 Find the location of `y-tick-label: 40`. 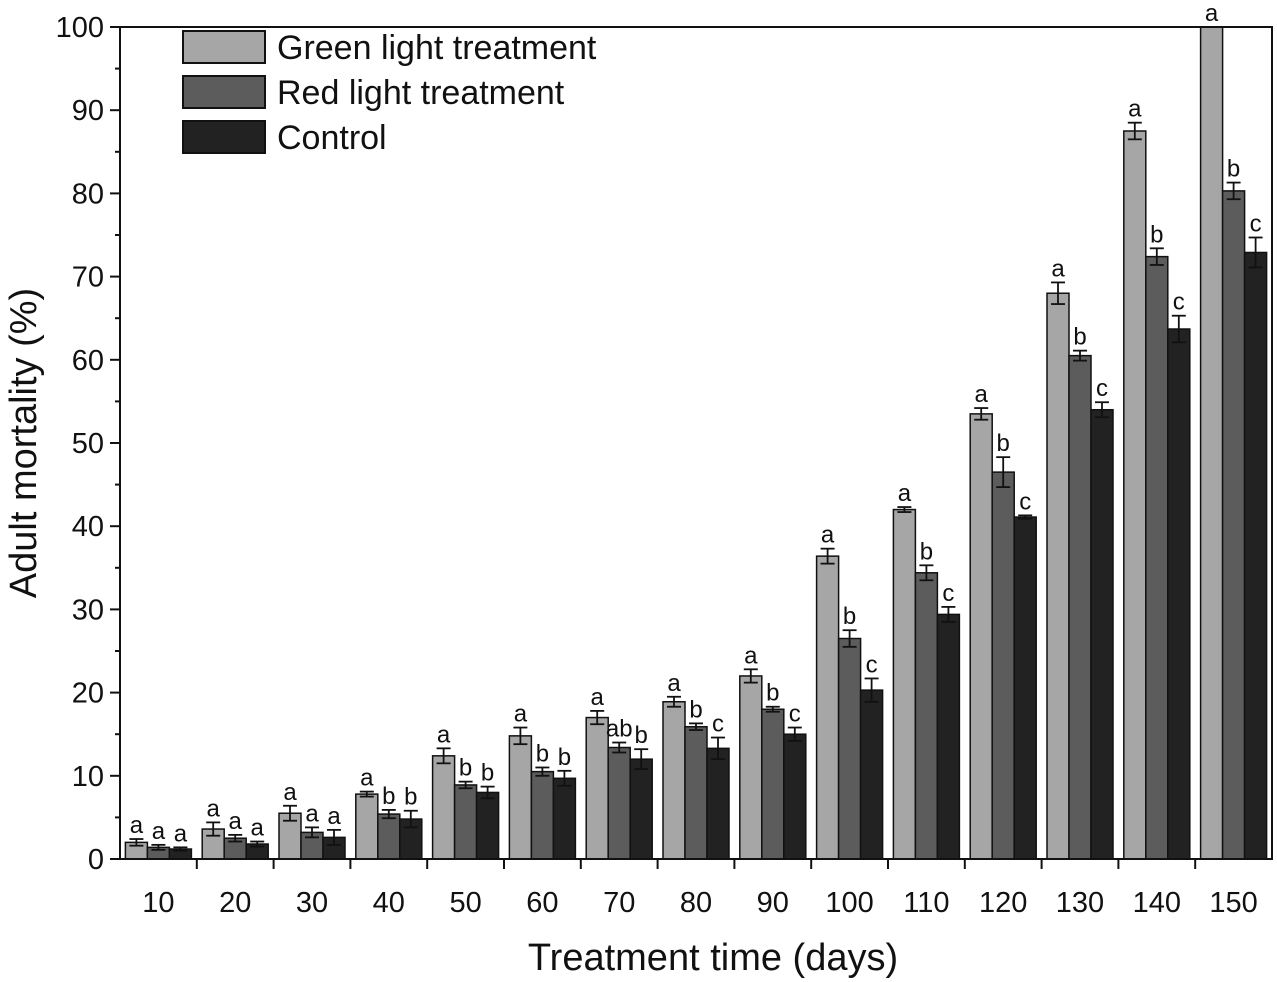

y-tick-label: 40 is located at coordinates (88, 527).